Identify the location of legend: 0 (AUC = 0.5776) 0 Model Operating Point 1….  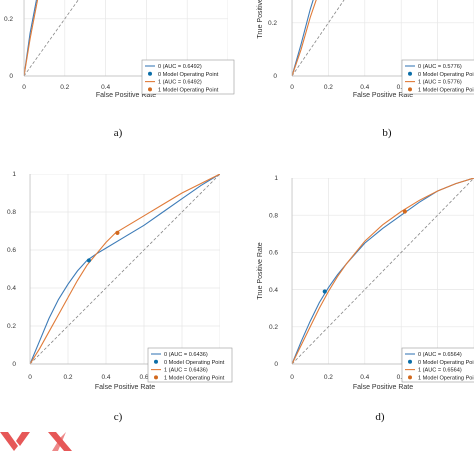
(437, 77).